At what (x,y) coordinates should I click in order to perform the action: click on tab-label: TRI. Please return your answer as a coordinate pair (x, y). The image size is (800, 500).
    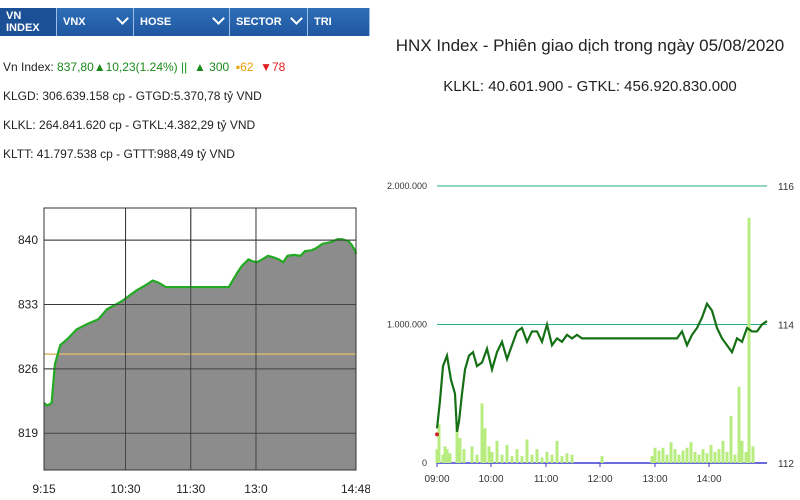
    Looking at the image, I should click on (323, 22).